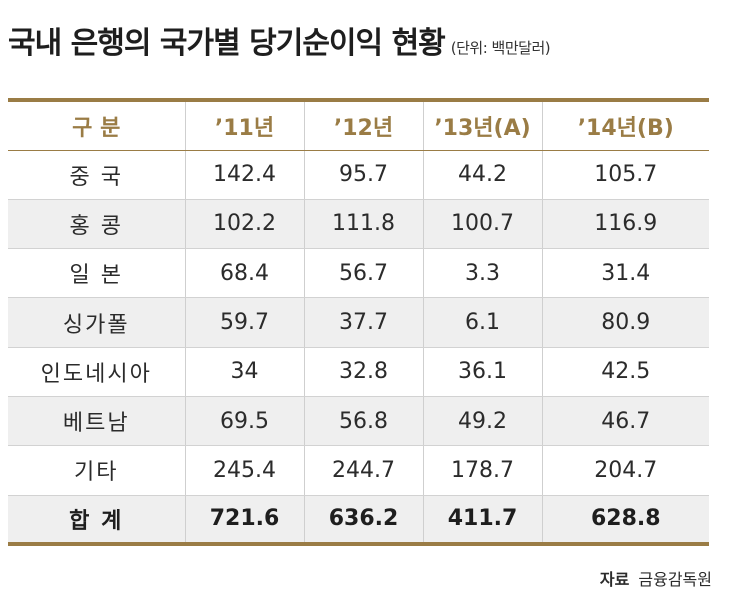  What do you see at coordinates (482, 421) in the screenshot?
I see `table-cell: 49.2` at bounding box center [482, 421].